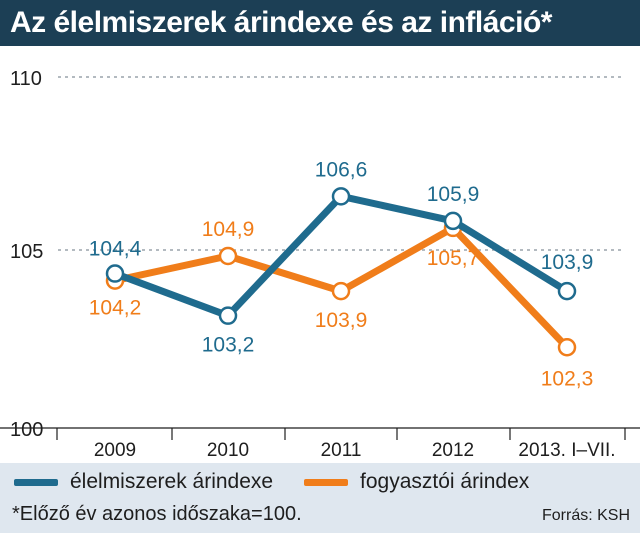  I want to click on x-tick-label: 2012, so click(453, 450).